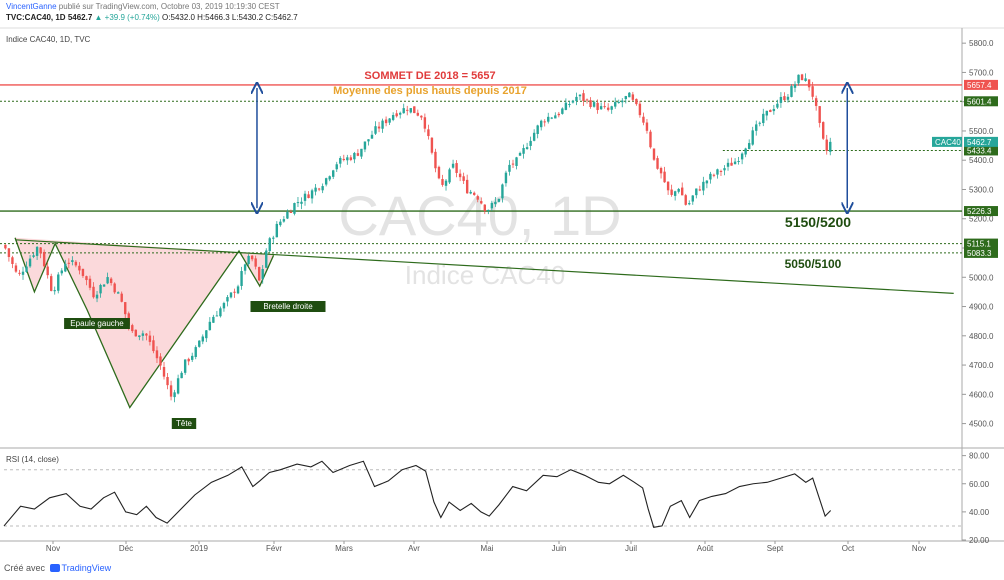  Describe the element at coordinates (979, 150) in the screenshot. I see `level-badge-label: 5433.4` at that location.